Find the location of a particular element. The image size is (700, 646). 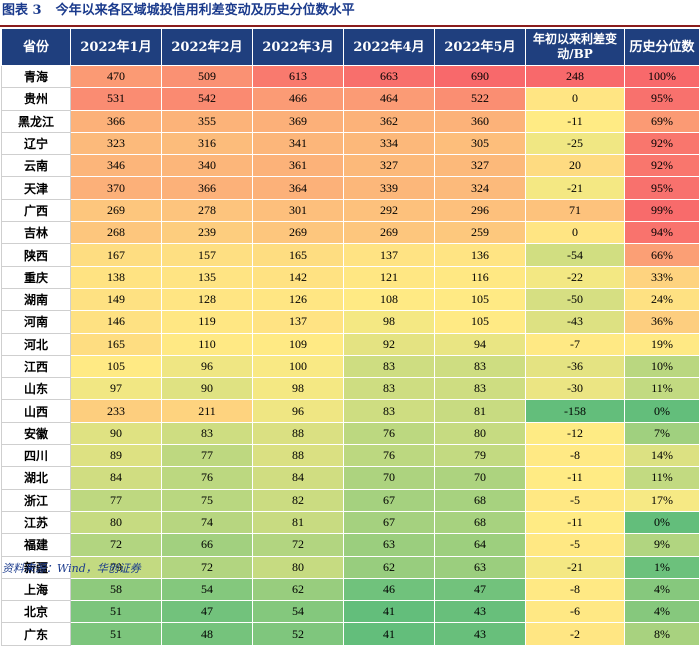

cell-may: 327 is located at coordinates (480, 166).